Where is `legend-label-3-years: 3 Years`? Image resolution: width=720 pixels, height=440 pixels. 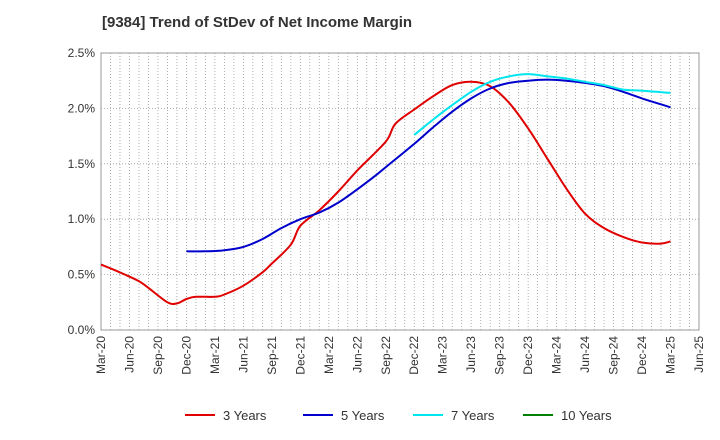
legend-label-3-years: 3 Years is located at coordinates (245, 415).